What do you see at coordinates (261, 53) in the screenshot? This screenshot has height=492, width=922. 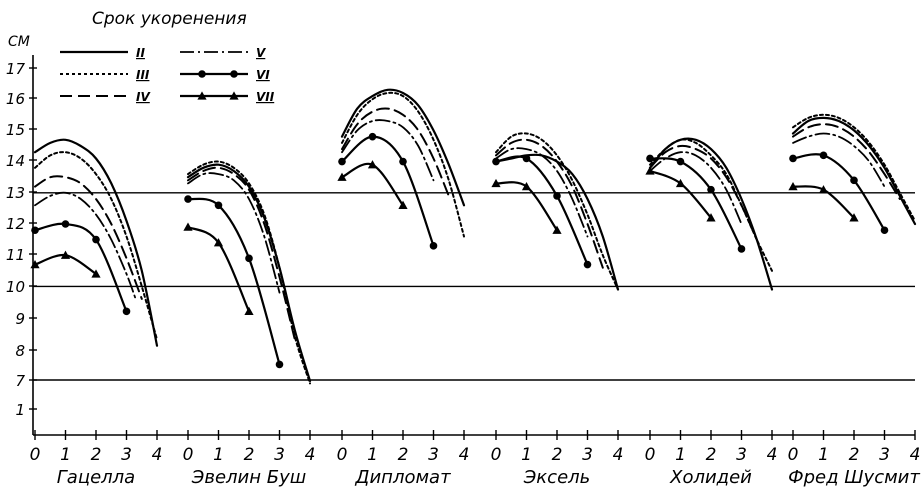 I see `legend-label-V: V` at bounding box center [261, 53].